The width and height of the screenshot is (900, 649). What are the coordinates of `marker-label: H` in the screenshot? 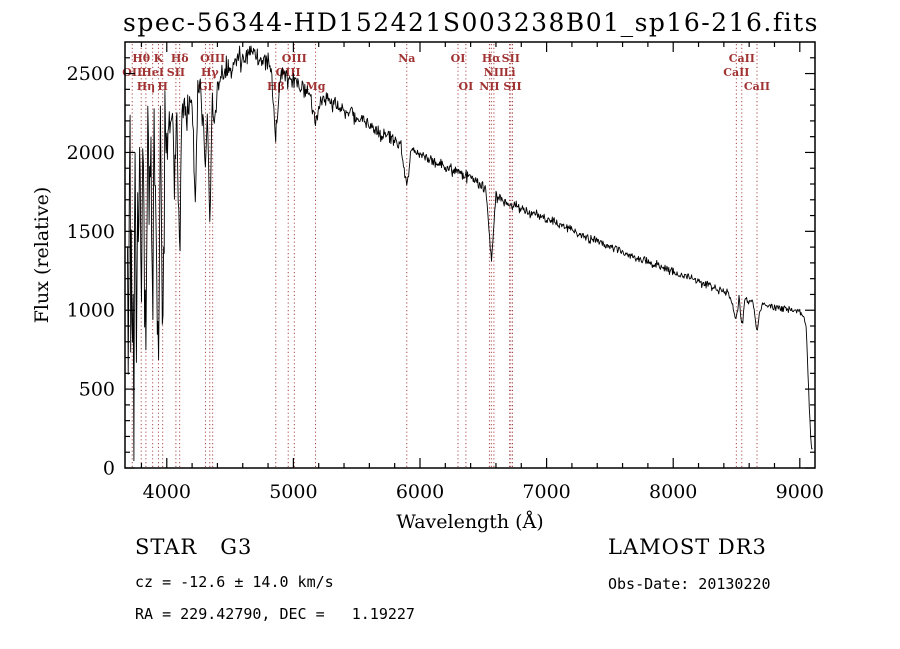 It's located at (162, 86).